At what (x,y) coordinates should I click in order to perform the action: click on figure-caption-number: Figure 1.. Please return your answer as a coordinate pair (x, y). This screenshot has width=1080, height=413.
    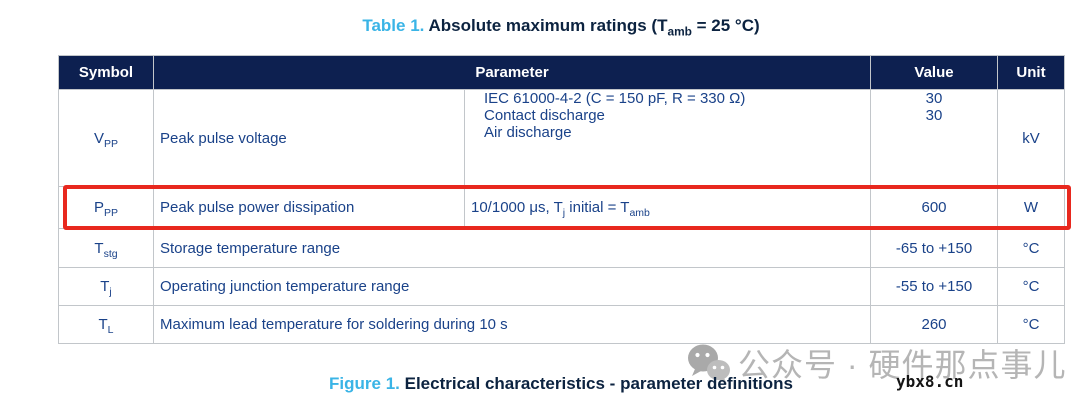
    Looking at the image, I should click on (364, 383).